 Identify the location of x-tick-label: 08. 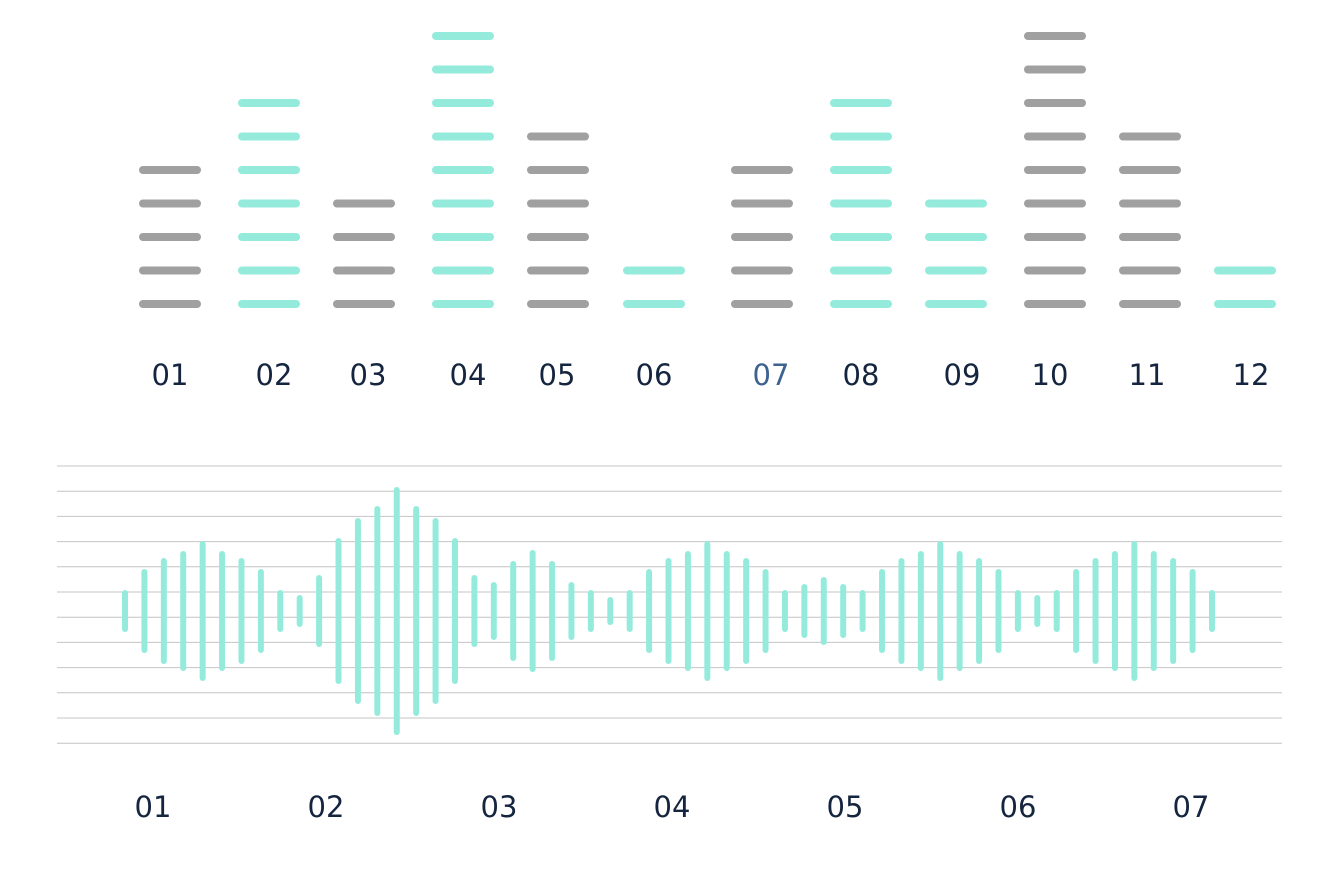
(861, 375).